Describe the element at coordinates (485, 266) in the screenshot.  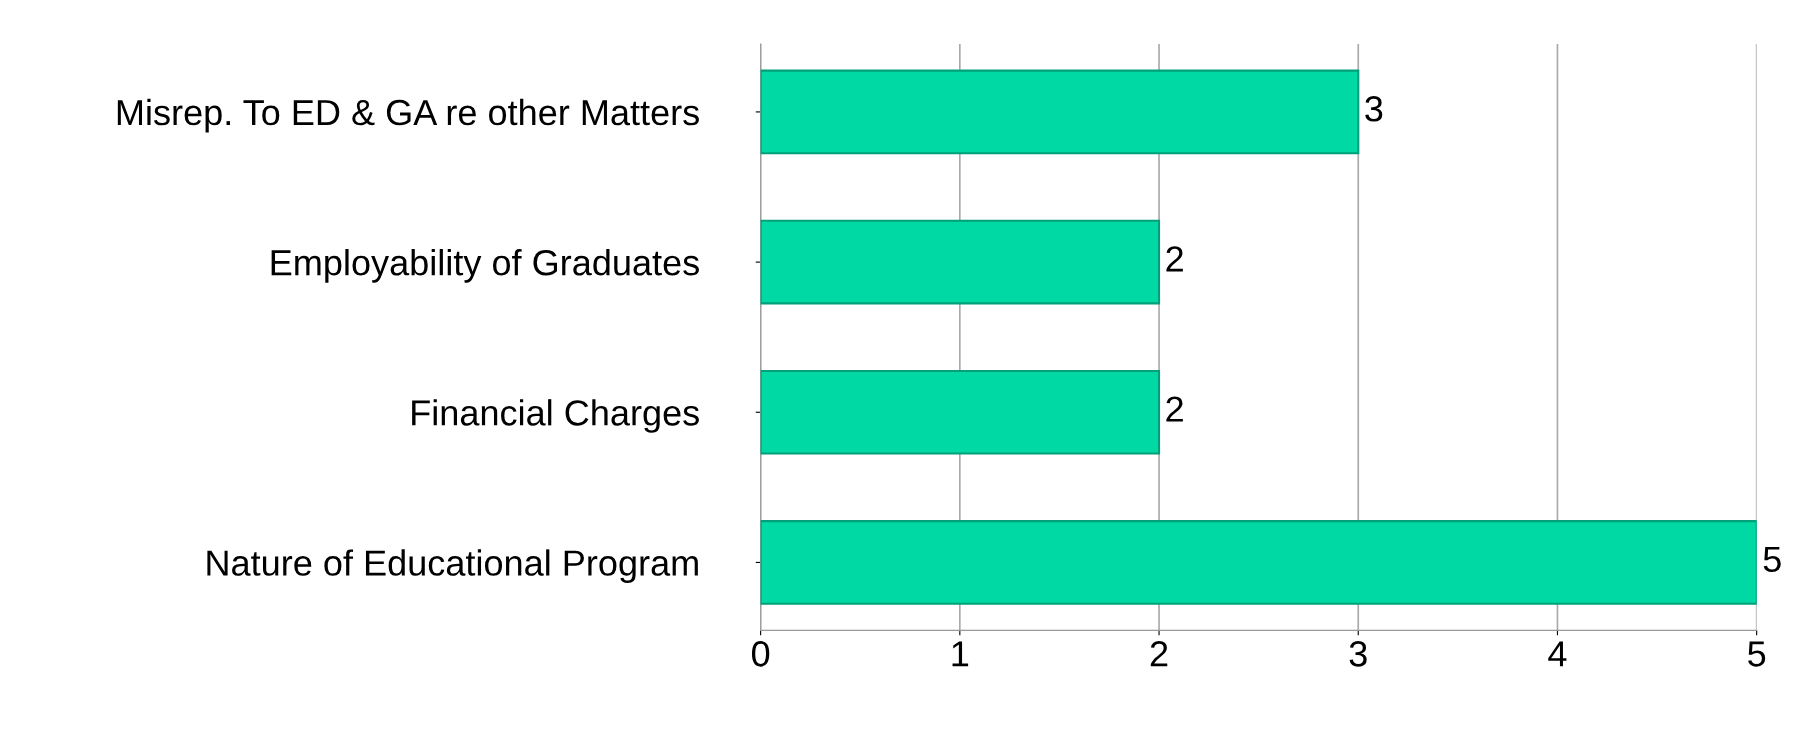
I see `y-tick-label: Employability of Graduates` at that location.